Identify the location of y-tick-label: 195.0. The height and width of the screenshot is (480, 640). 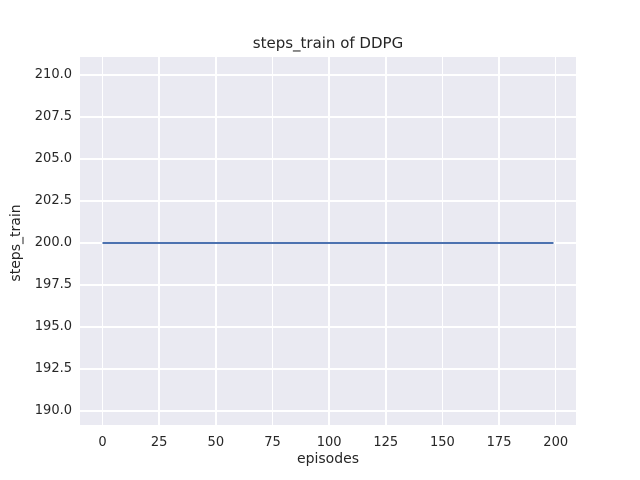
(53, 327).